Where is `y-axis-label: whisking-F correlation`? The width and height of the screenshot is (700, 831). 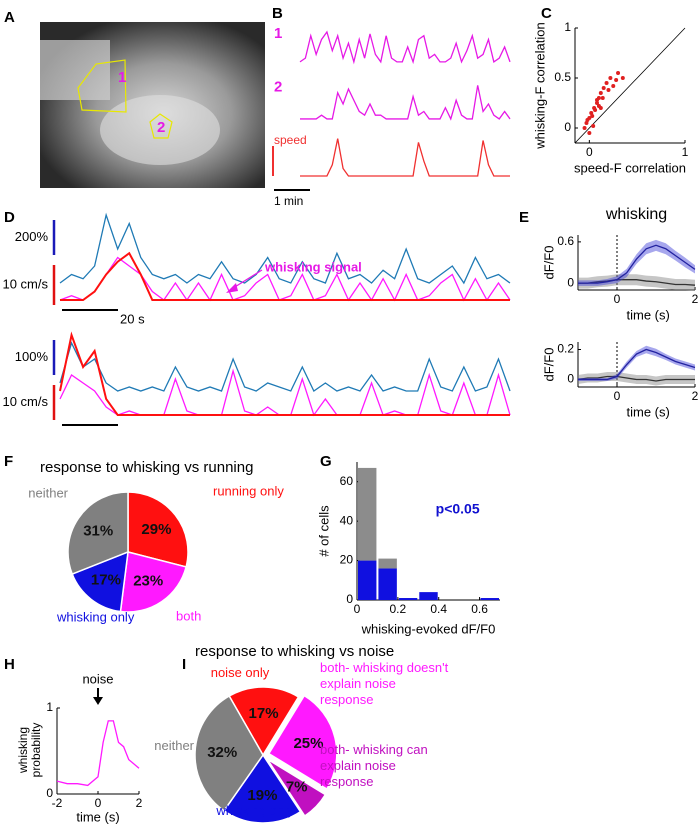 y-axis-label: whisking-F correlation is located at coordinates (539, 85).